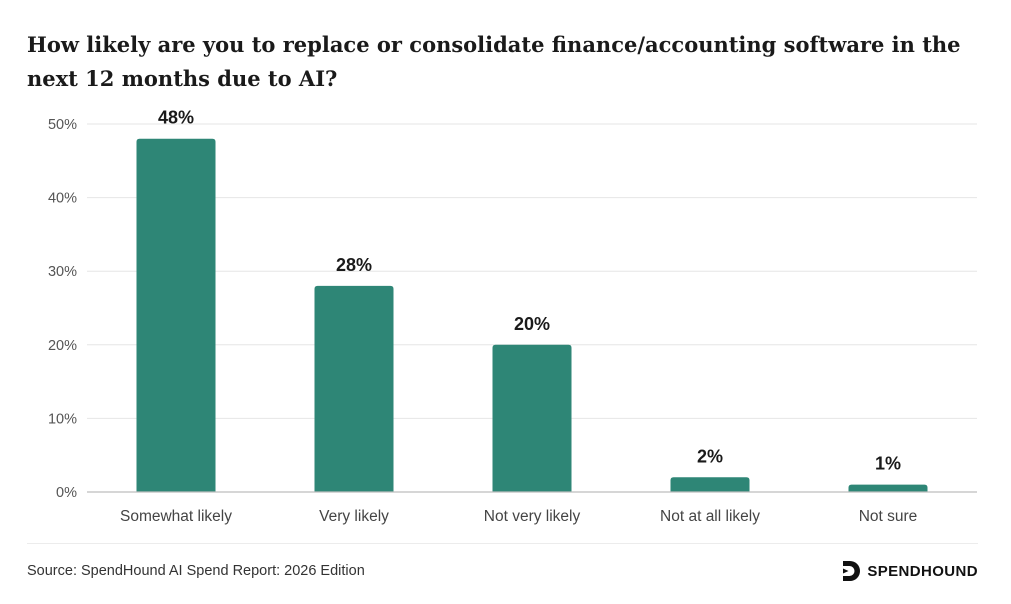 This screenshot has height=604, width=1011. I want to click on data-label: 20%, so click(532, 324).